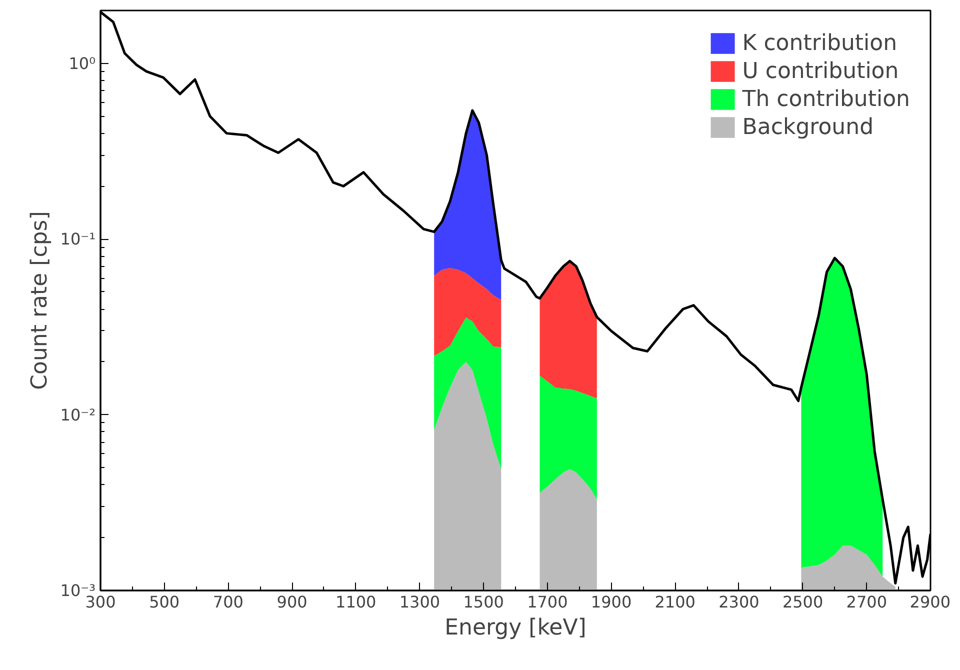 The height and width of the screenshot is (670, 960). I want to click on x-tick-label: 1900, so click(611, 602).